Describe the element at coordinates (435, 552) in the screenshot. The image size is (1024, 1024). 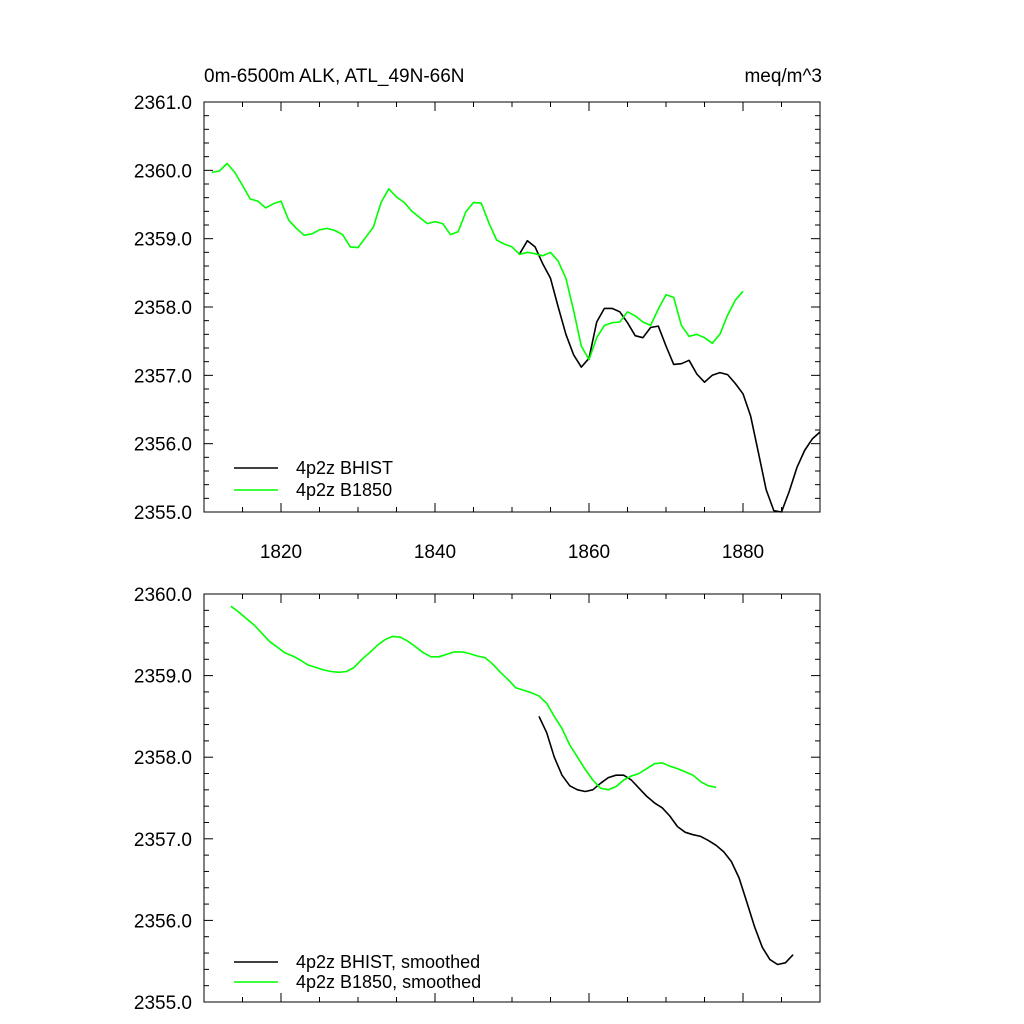
I see `x-tick-label: 1840` at that location.